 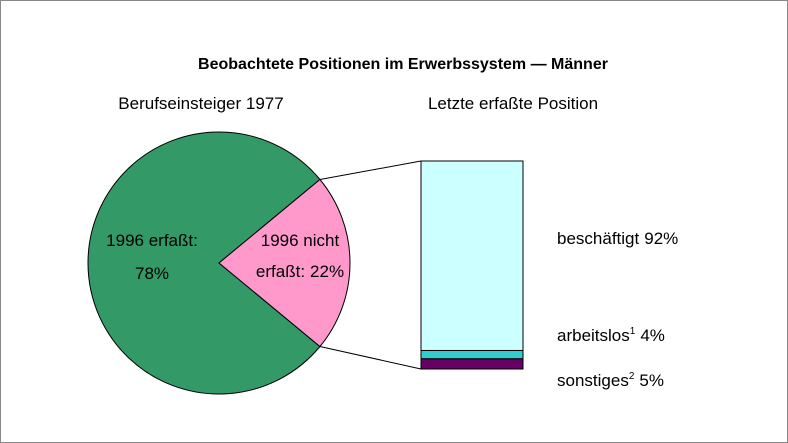 What do you see at coordinates (593, 335) in the screenshot?
I see `category-label: arbeitslos` at bounding box center [593, 335].